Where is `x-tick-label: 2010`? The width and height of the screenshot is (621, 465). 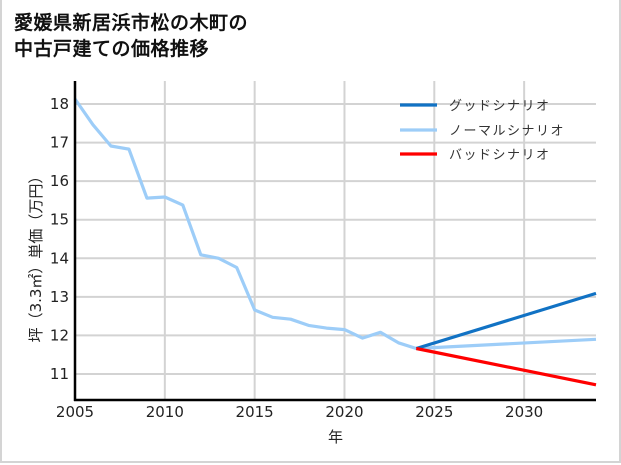
x-tick-label: 2010 is located at coordinates (165, 412).